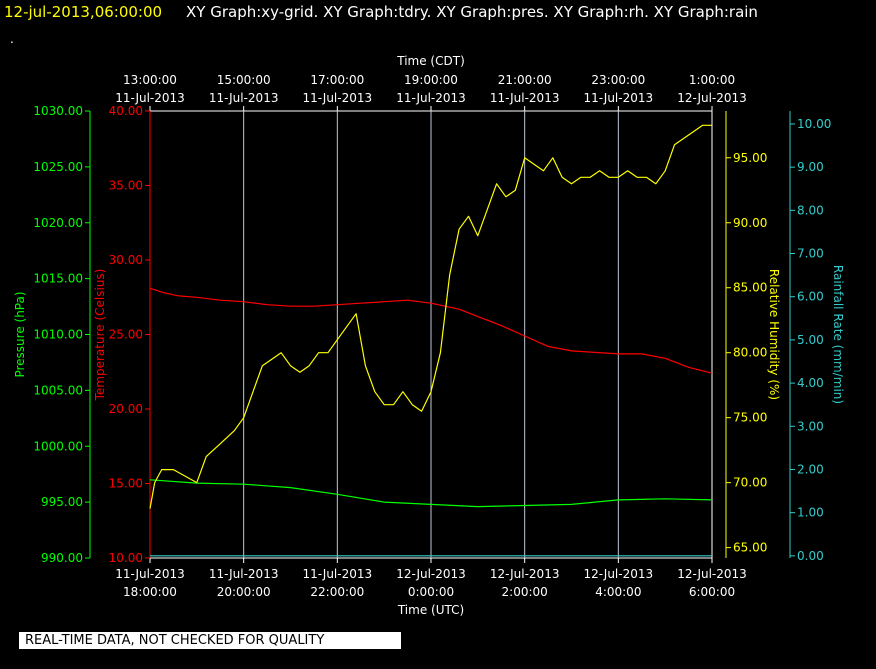  I want to click on header-datetime: 12-jul-2013,06:00:00, so click(83, 12).